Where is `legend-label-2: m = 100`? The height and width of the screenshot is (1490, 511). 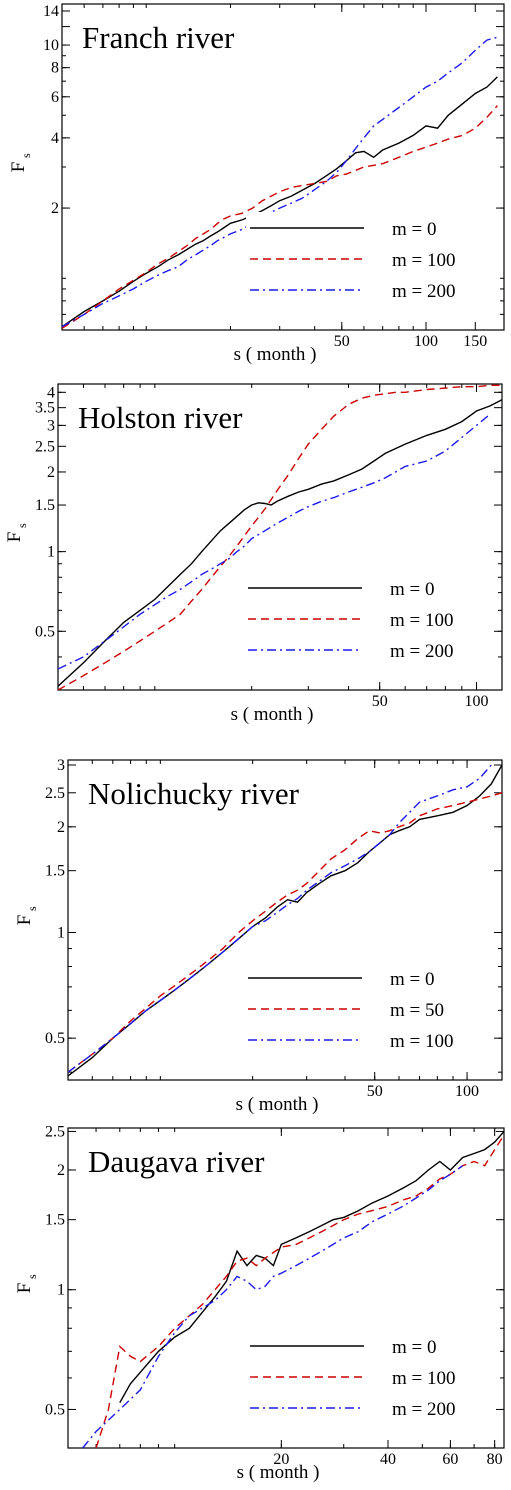 legend-label-2: m = 100 is located at coordinates (422, 1041).